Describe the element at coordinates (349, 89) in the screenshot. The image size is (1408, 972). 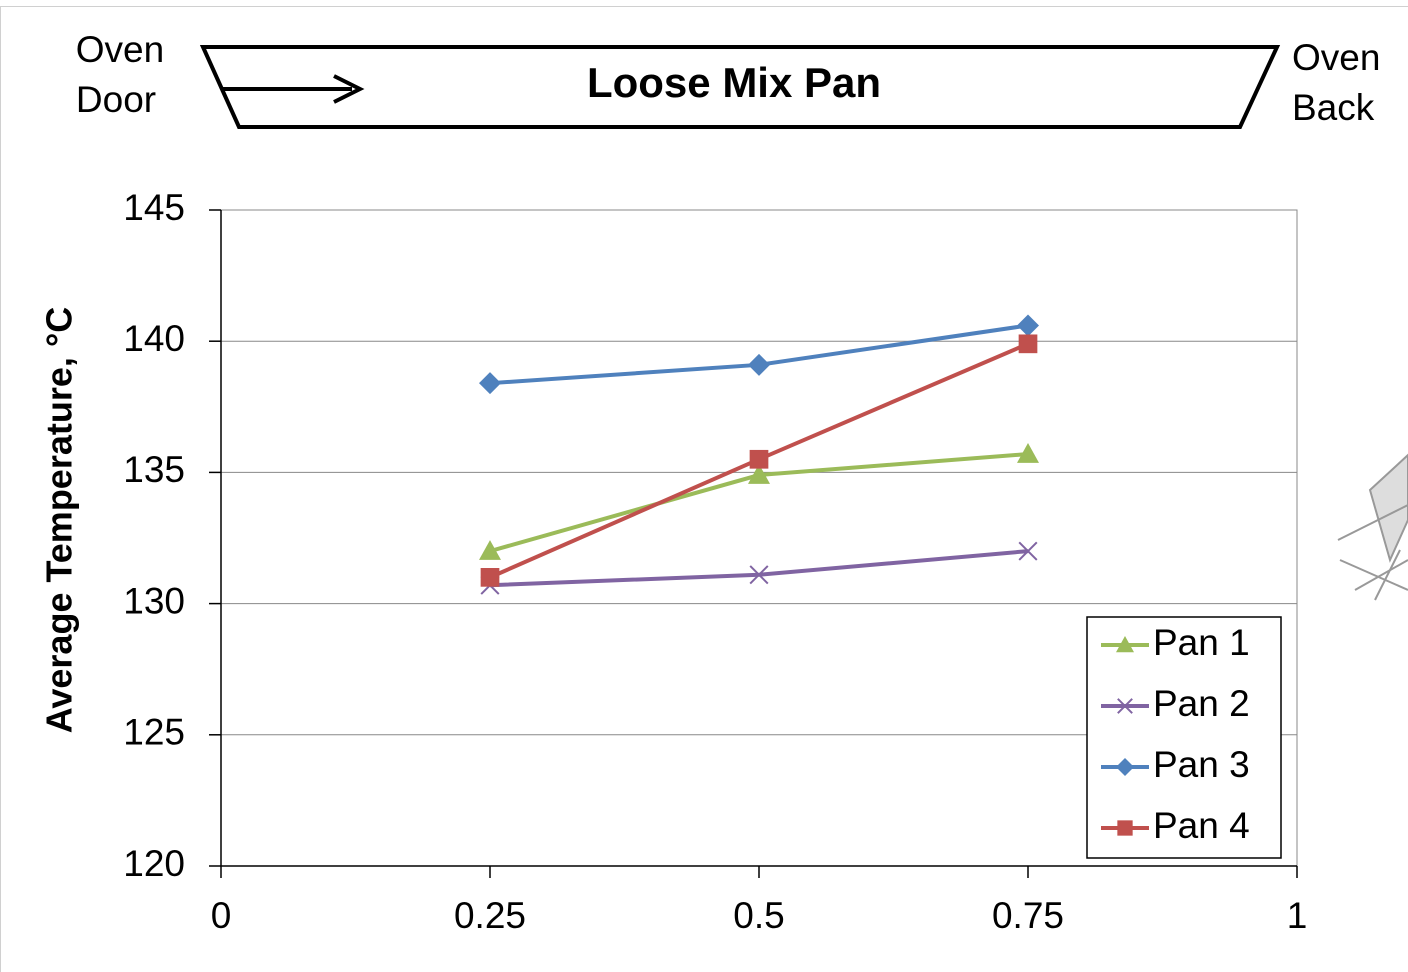
I see `arrow-head` at that location.